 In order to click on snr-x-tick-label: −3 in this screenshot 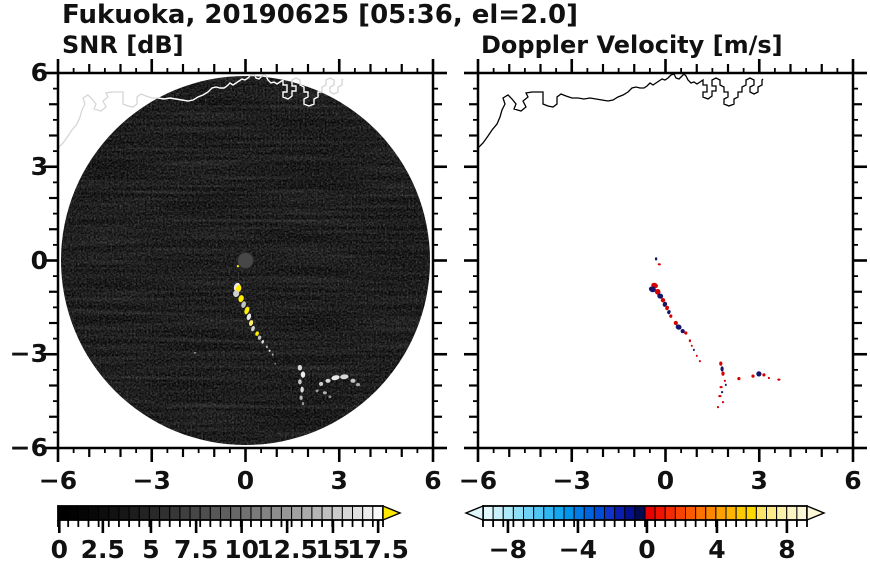, I will do `click(151, 480)`.